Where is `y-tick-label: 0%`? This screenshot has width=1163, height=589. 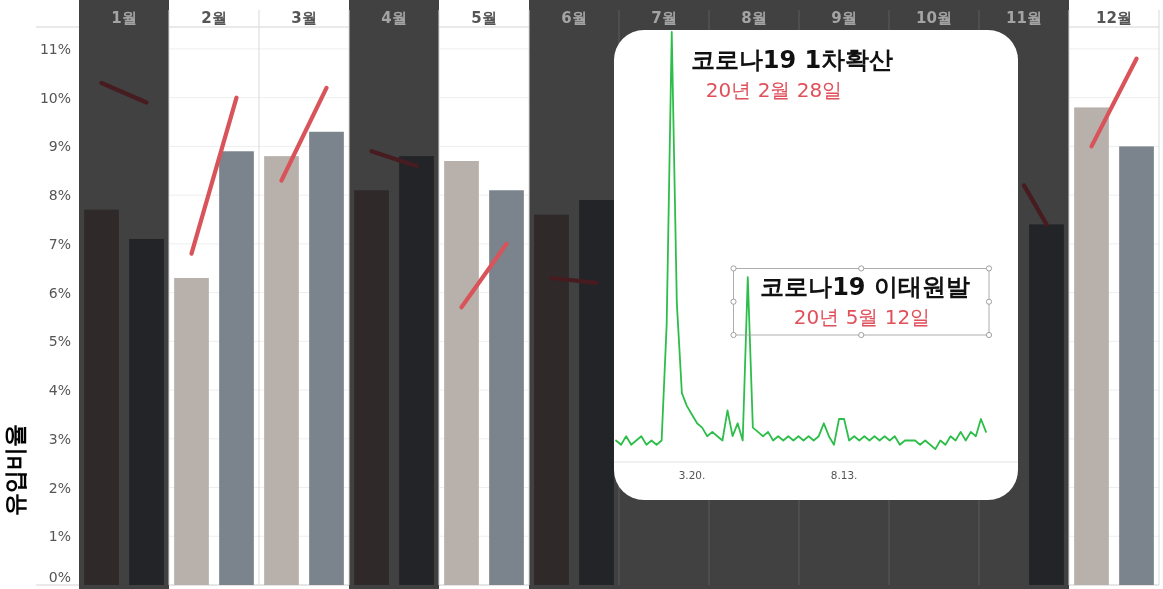 y-tick-label: 0% is located at coordinates (59, 577).